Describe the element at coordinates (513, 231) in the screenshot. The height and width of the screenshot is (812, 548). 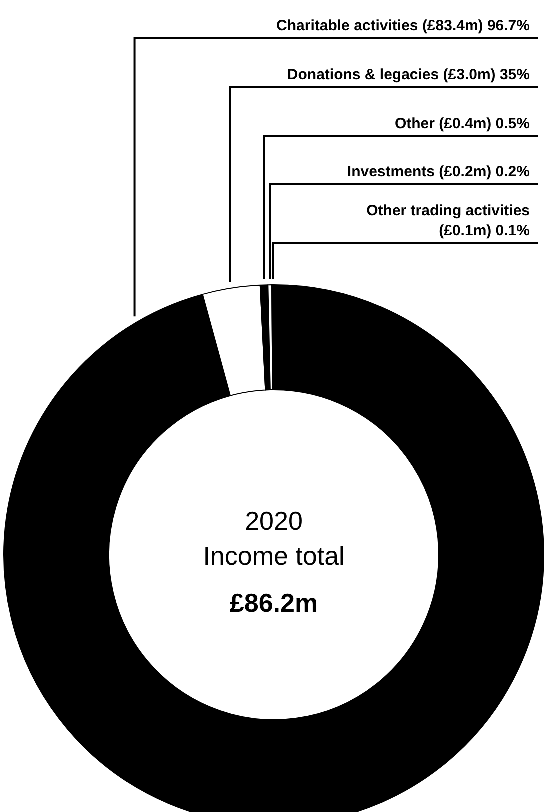
I see `text: 0.1%` at that location.